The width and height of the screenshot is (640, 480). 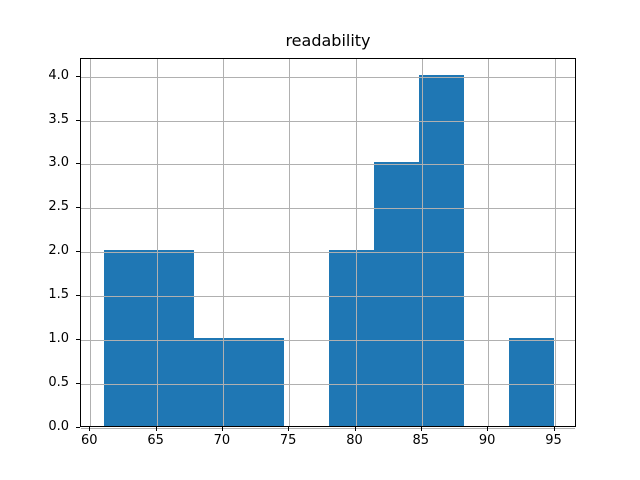 I want to click on y-tick-label: 2.0, so click(x=58, y=251).